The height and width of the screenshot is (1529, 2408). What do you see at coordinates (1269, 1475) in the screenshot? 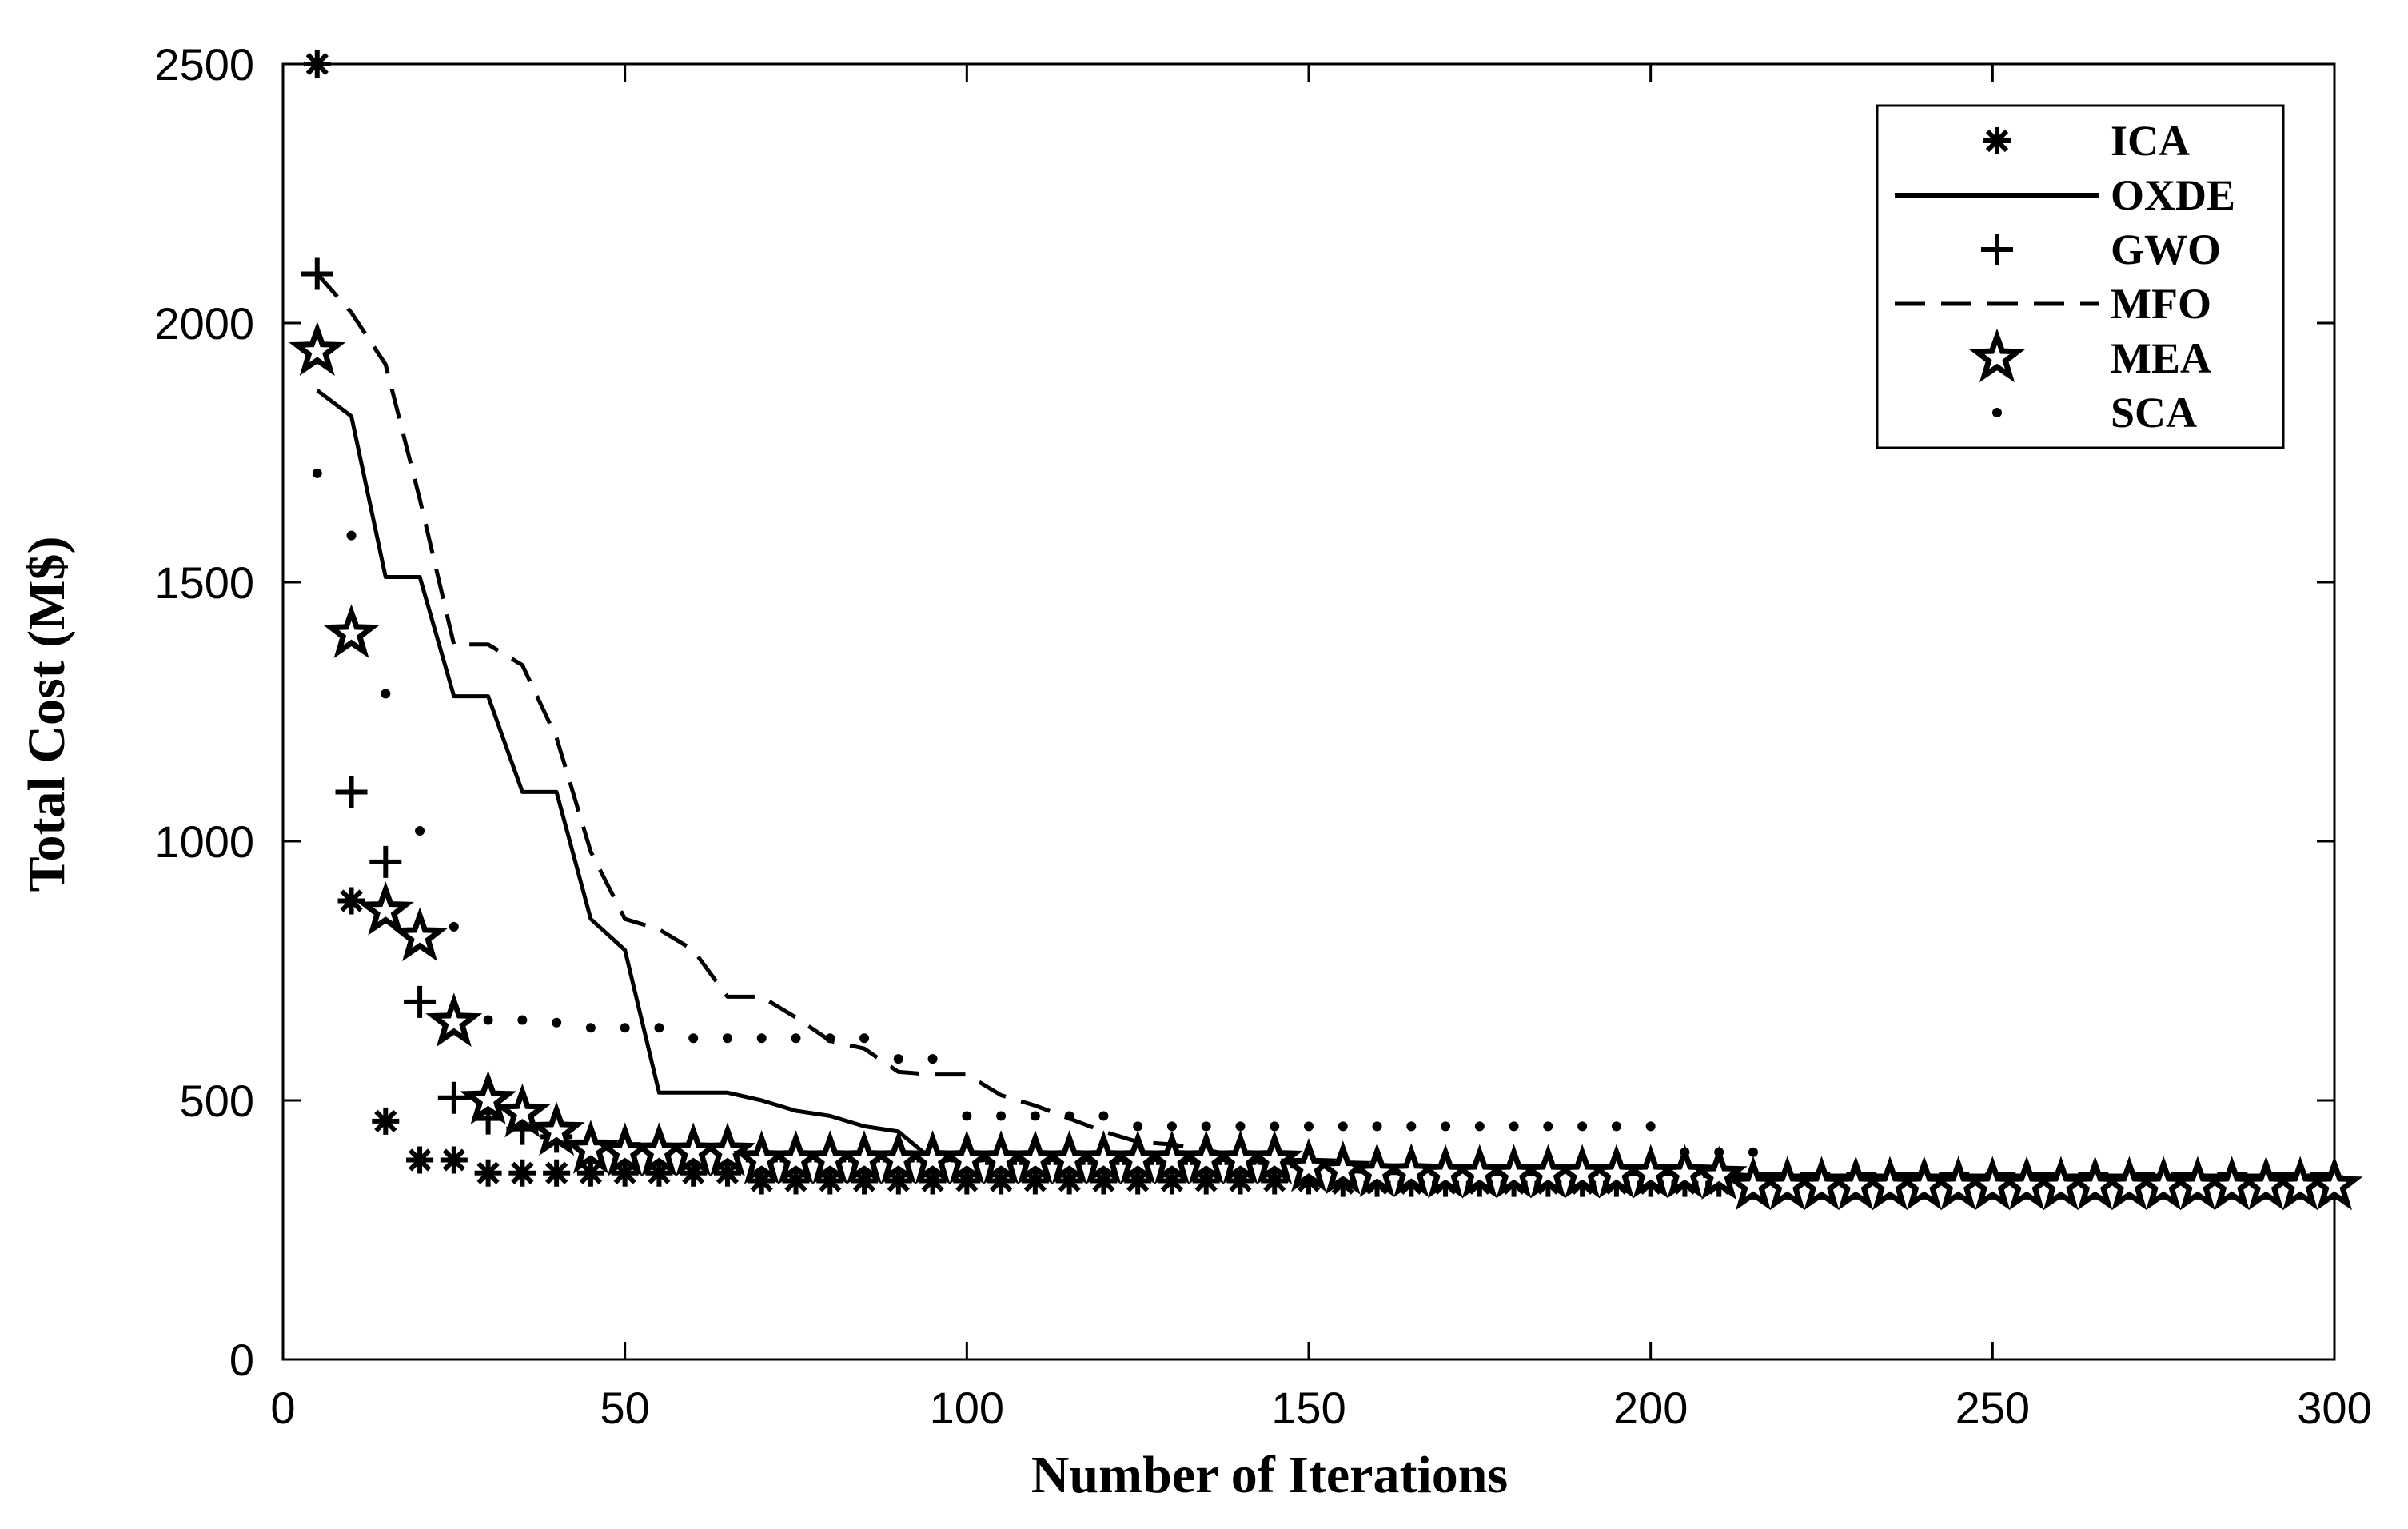
I see `x-axis-title: Number of Iterations` at bounding box center [1269, 1475].